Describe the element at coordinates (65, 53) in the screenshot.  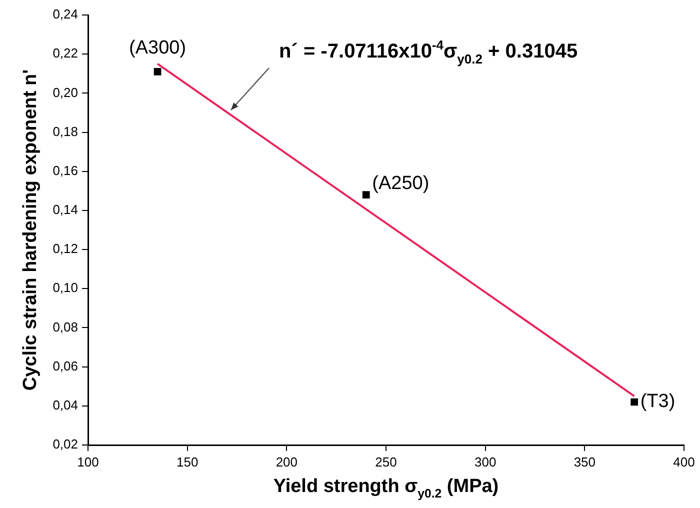
I see `y-tick-label: 0,22` at that location.